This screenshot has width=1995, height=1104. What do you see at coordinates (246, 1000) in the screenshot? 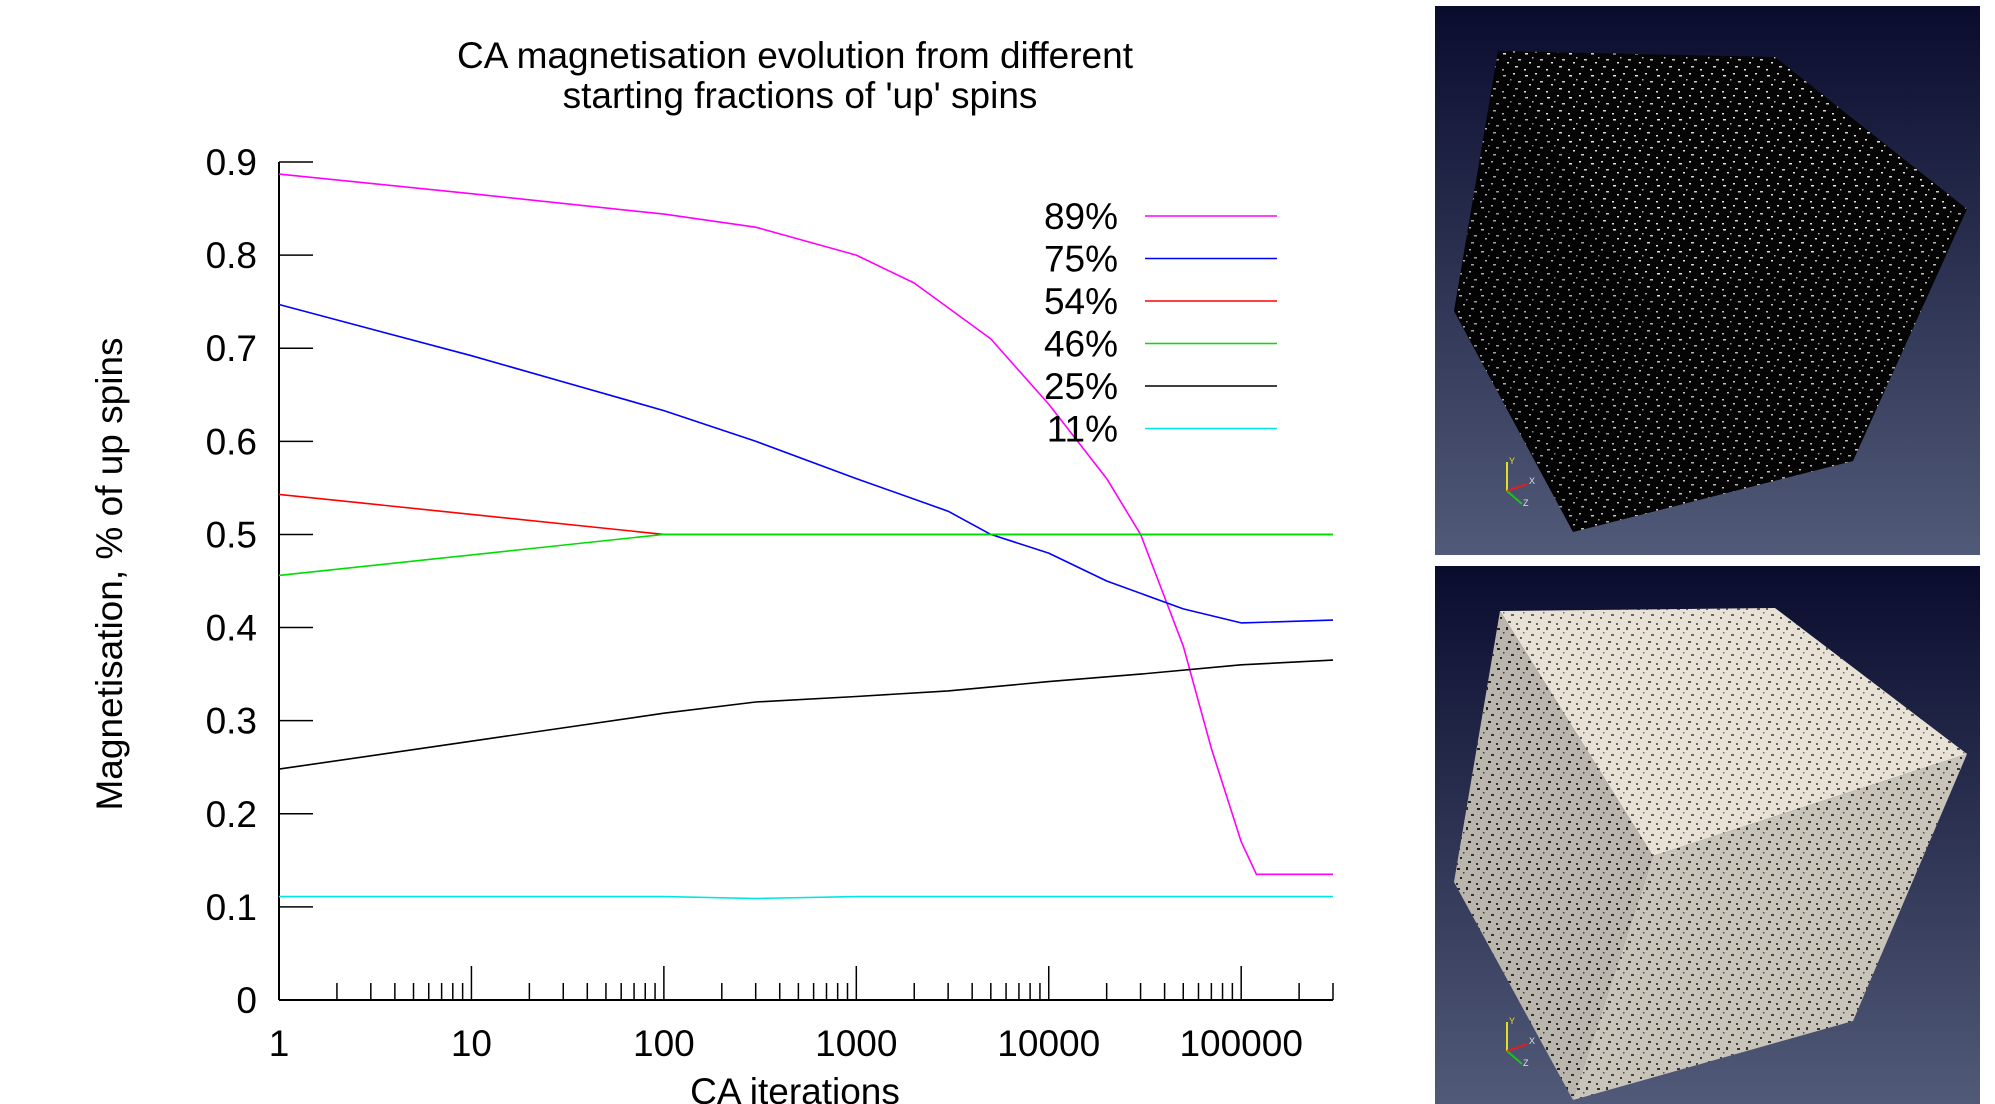
I see `y-tick-label: 0` at bounding box center [246, 1000].